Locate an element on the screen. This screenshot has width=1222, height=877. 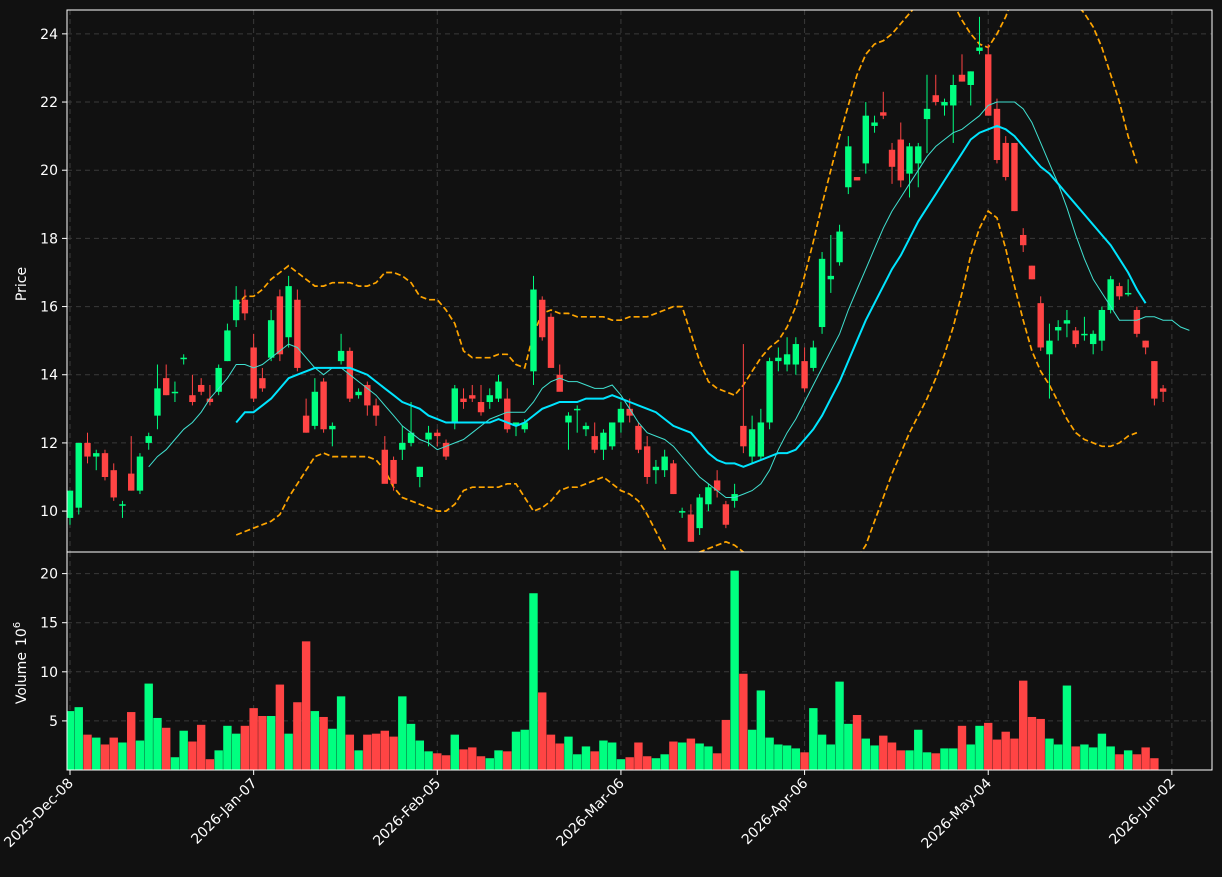
price-tick-label: 16 is located at coordinates (49, 308).